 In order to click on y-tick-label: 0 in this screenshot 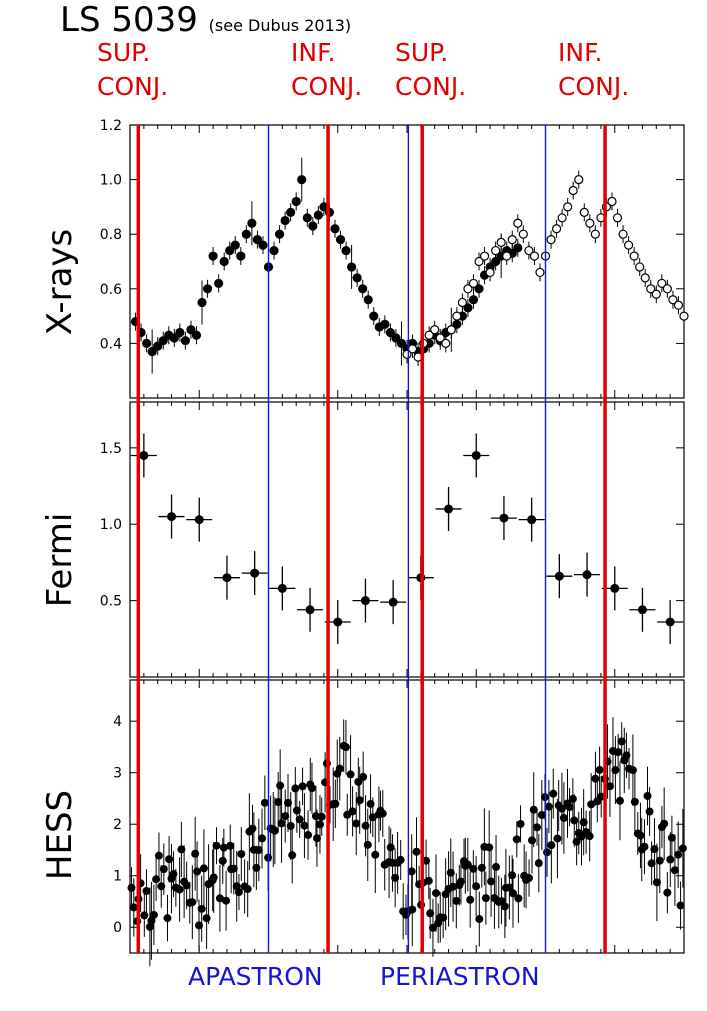, I will do `click(117, 928)`.